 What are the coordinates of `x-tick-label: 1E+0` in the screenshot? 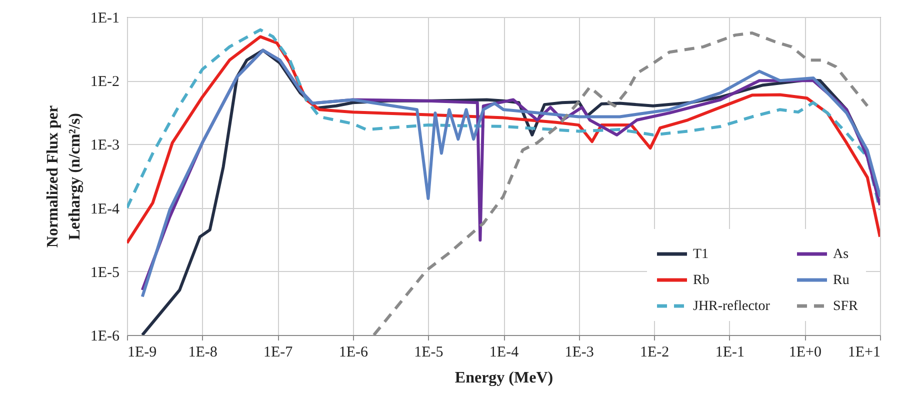 It's located at (805, 352).